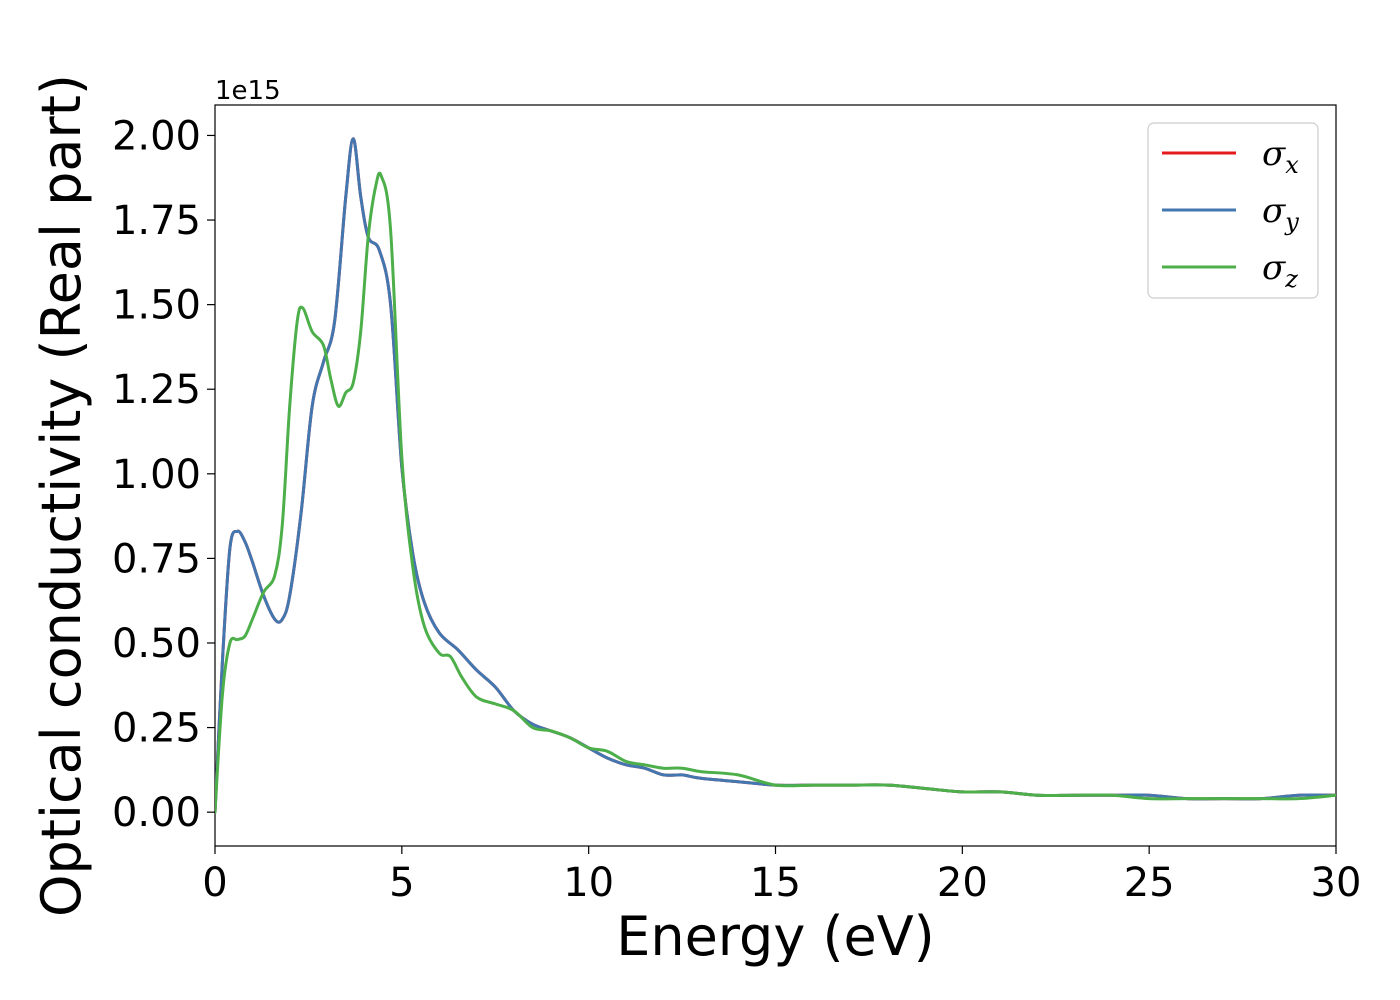 The image size is (1400, 1000). I want to click on y-tick-label: 1.25, so click(156, 390).